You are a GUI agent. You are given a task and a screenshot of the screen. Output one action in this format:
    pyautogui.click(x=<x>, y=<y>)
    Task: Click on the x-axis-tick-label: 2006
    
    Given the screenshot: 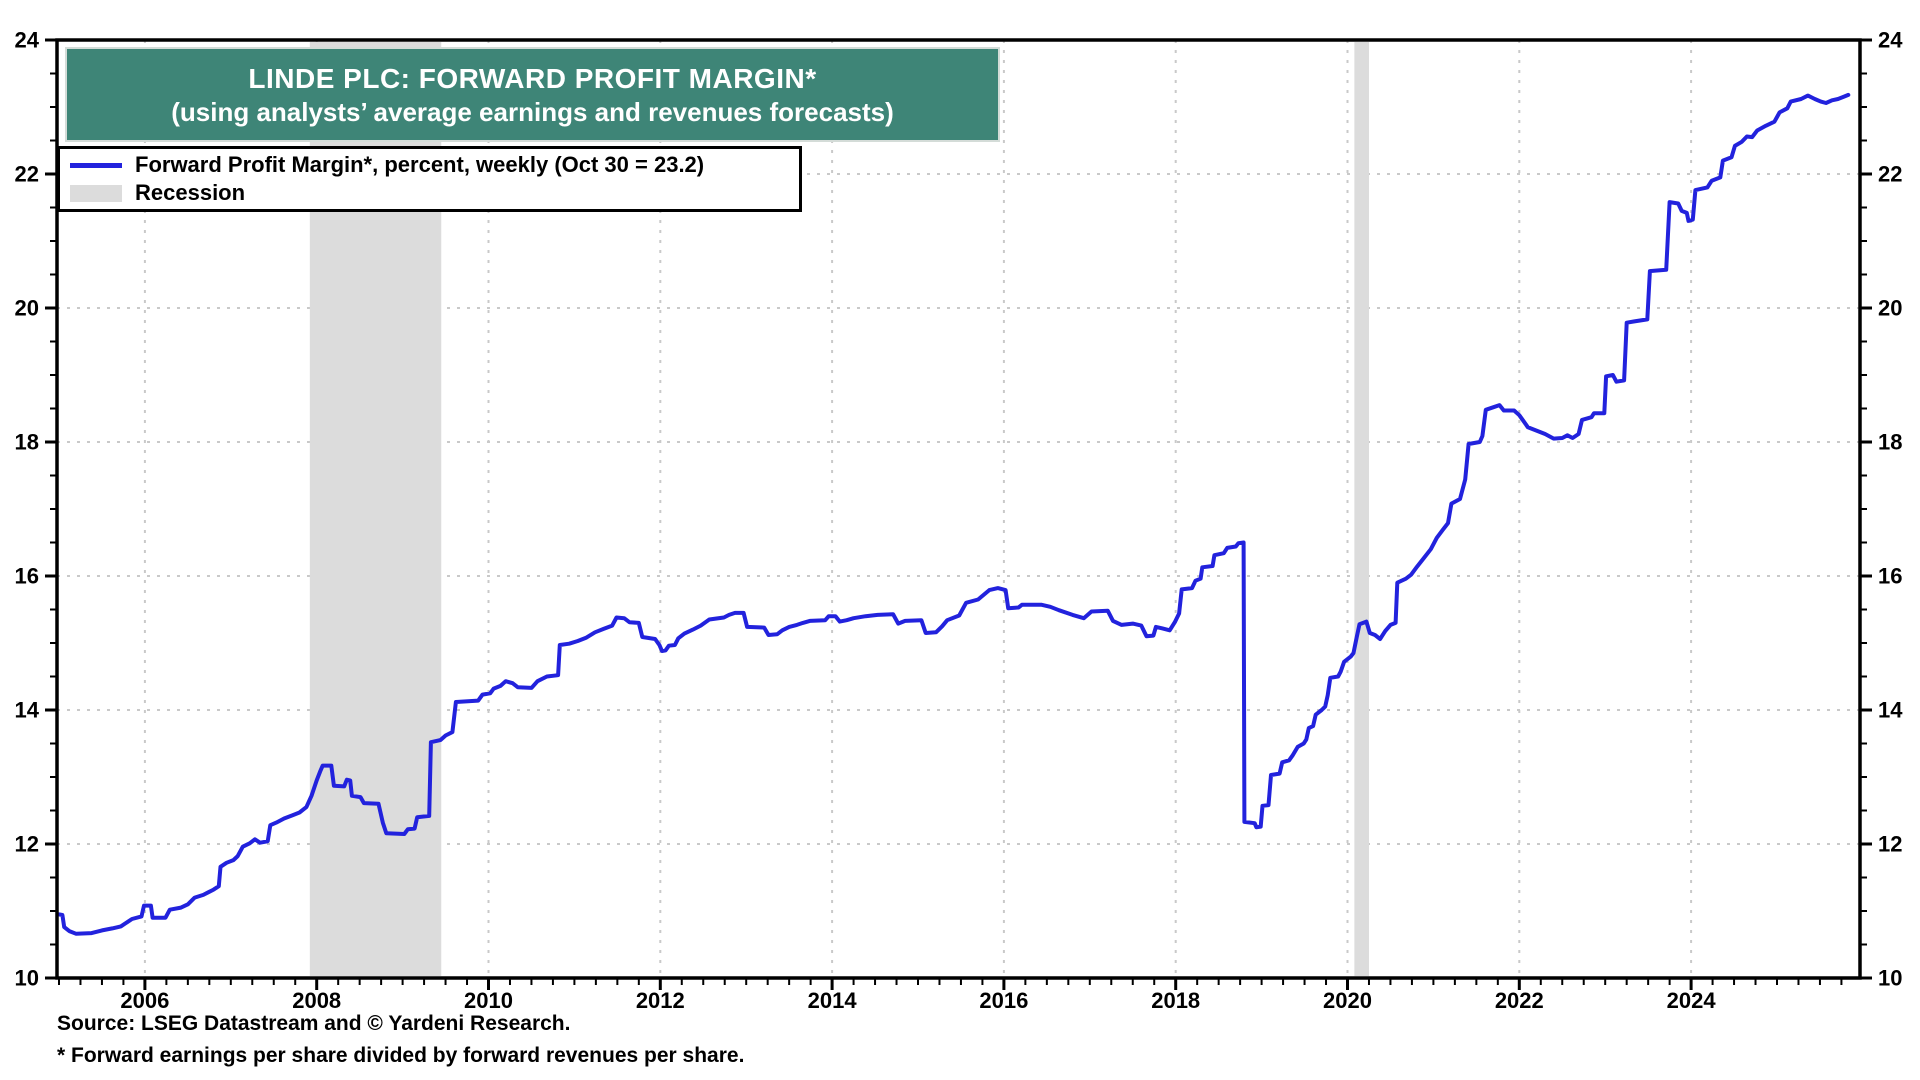 What is the action you would take?
    pyautogui.click(x=144, y=1000)
    